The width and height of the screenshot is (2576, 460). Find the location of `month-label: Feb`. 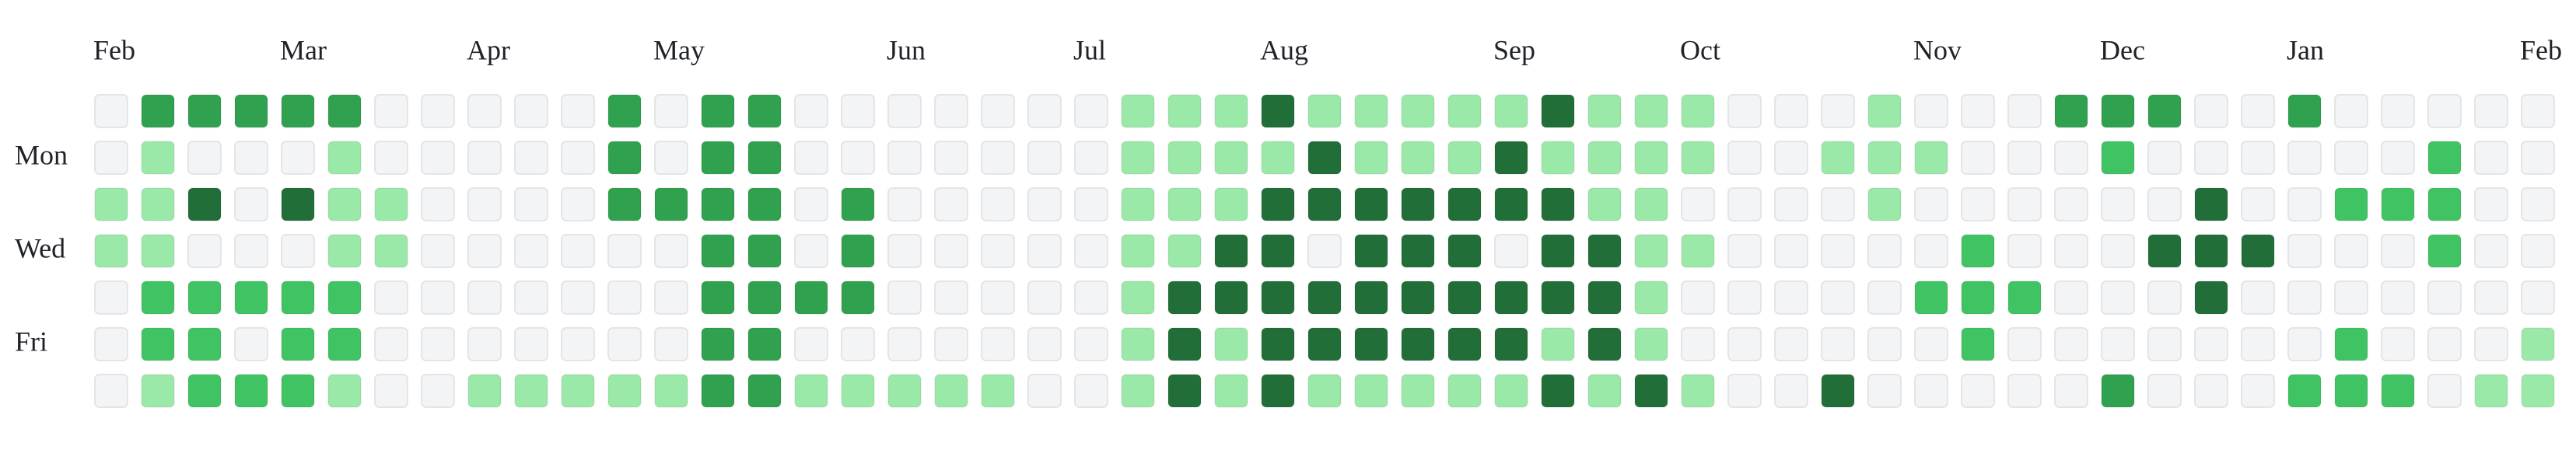

month-label: Feb is located at coordinates (2541, 49).